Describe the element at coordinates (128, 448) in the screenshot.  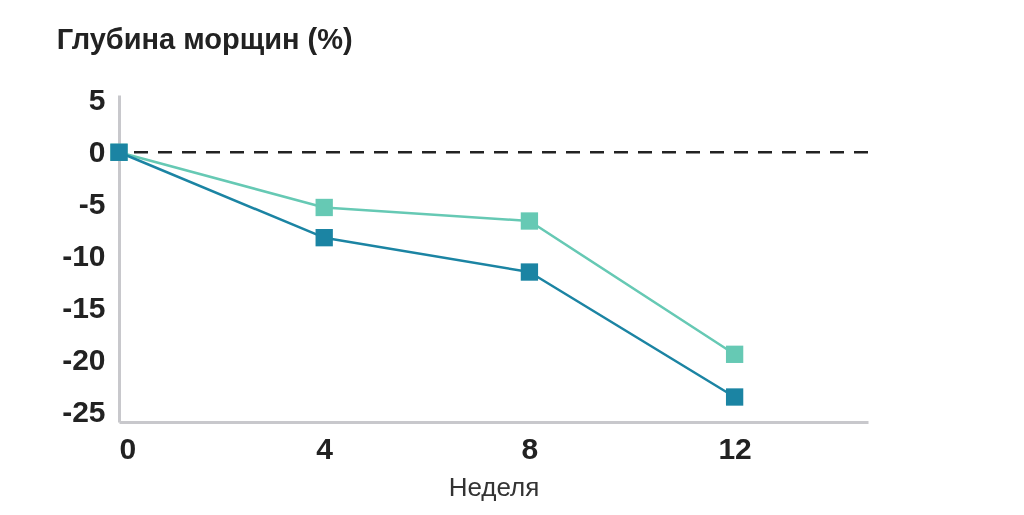
I see `x-tick-label: 0` at that location.